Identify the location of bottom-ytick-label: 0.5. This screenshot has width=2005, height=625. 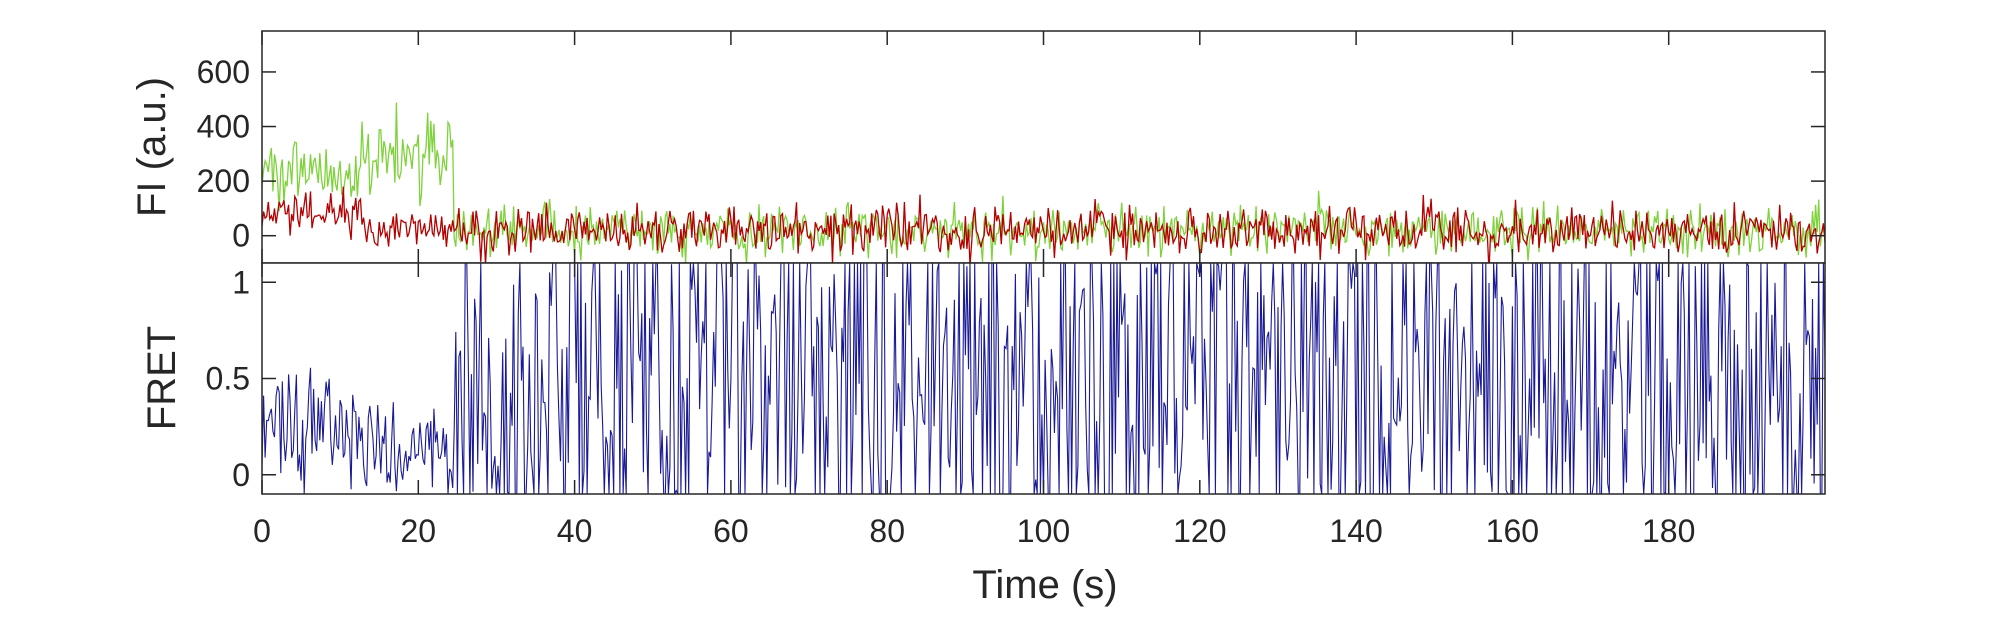
(228, 379).